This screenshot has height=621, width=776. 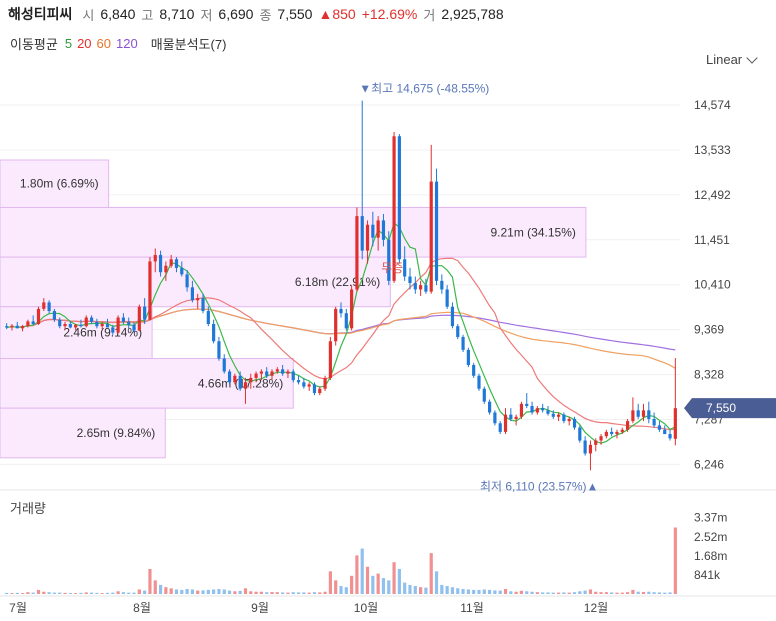 I want to click on volume-profile-label: 매물분석도(7), so click(x=188, y=44).